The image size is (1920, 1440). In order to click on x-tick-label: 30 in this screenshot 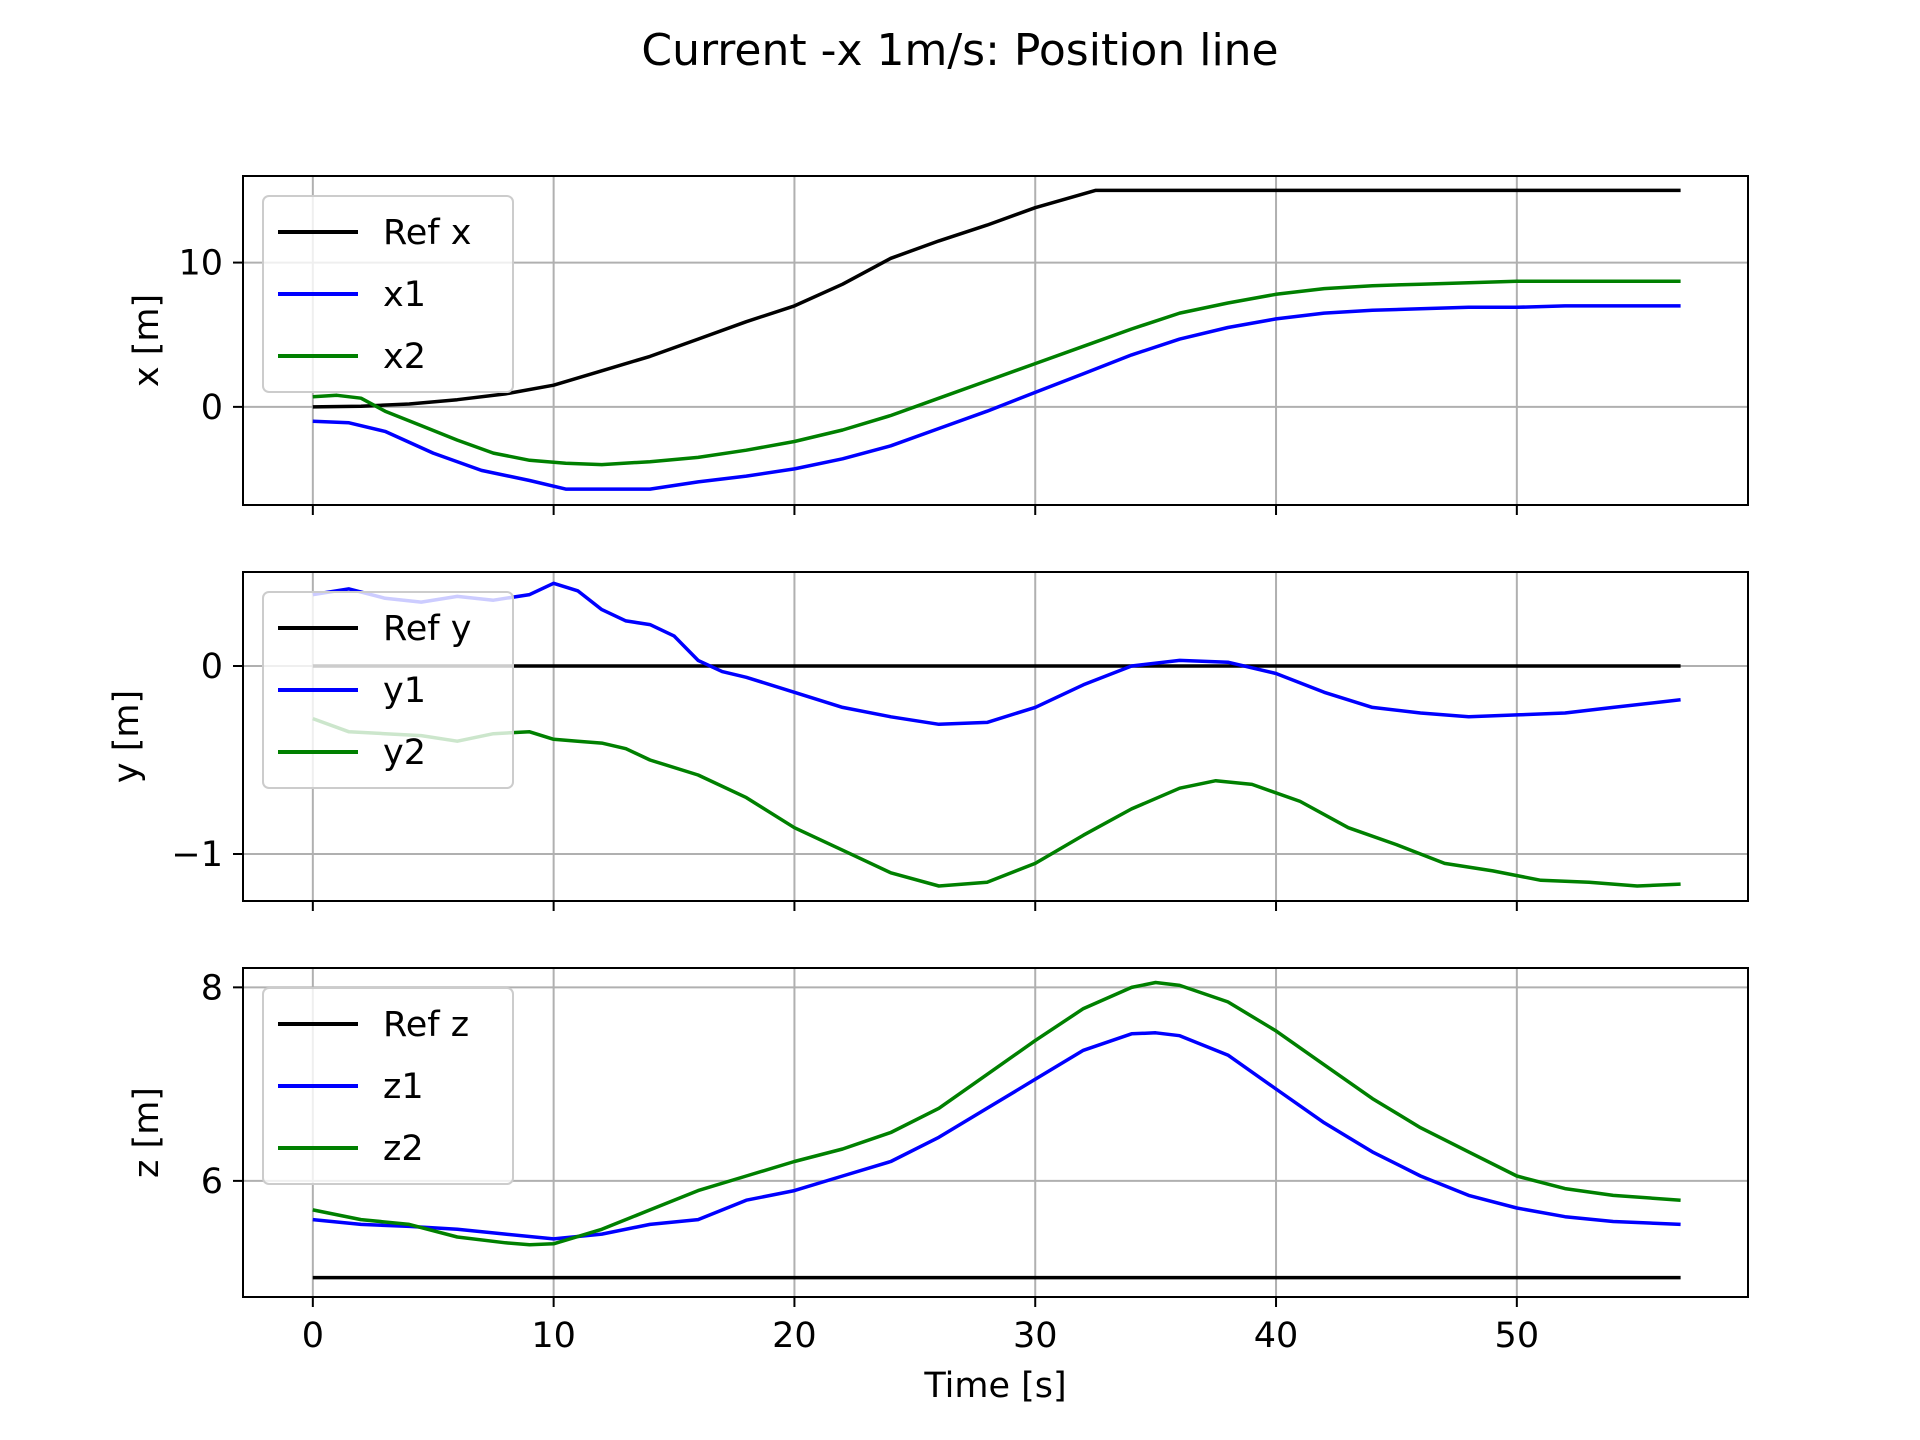, I will do `click(1035, 1336)`.